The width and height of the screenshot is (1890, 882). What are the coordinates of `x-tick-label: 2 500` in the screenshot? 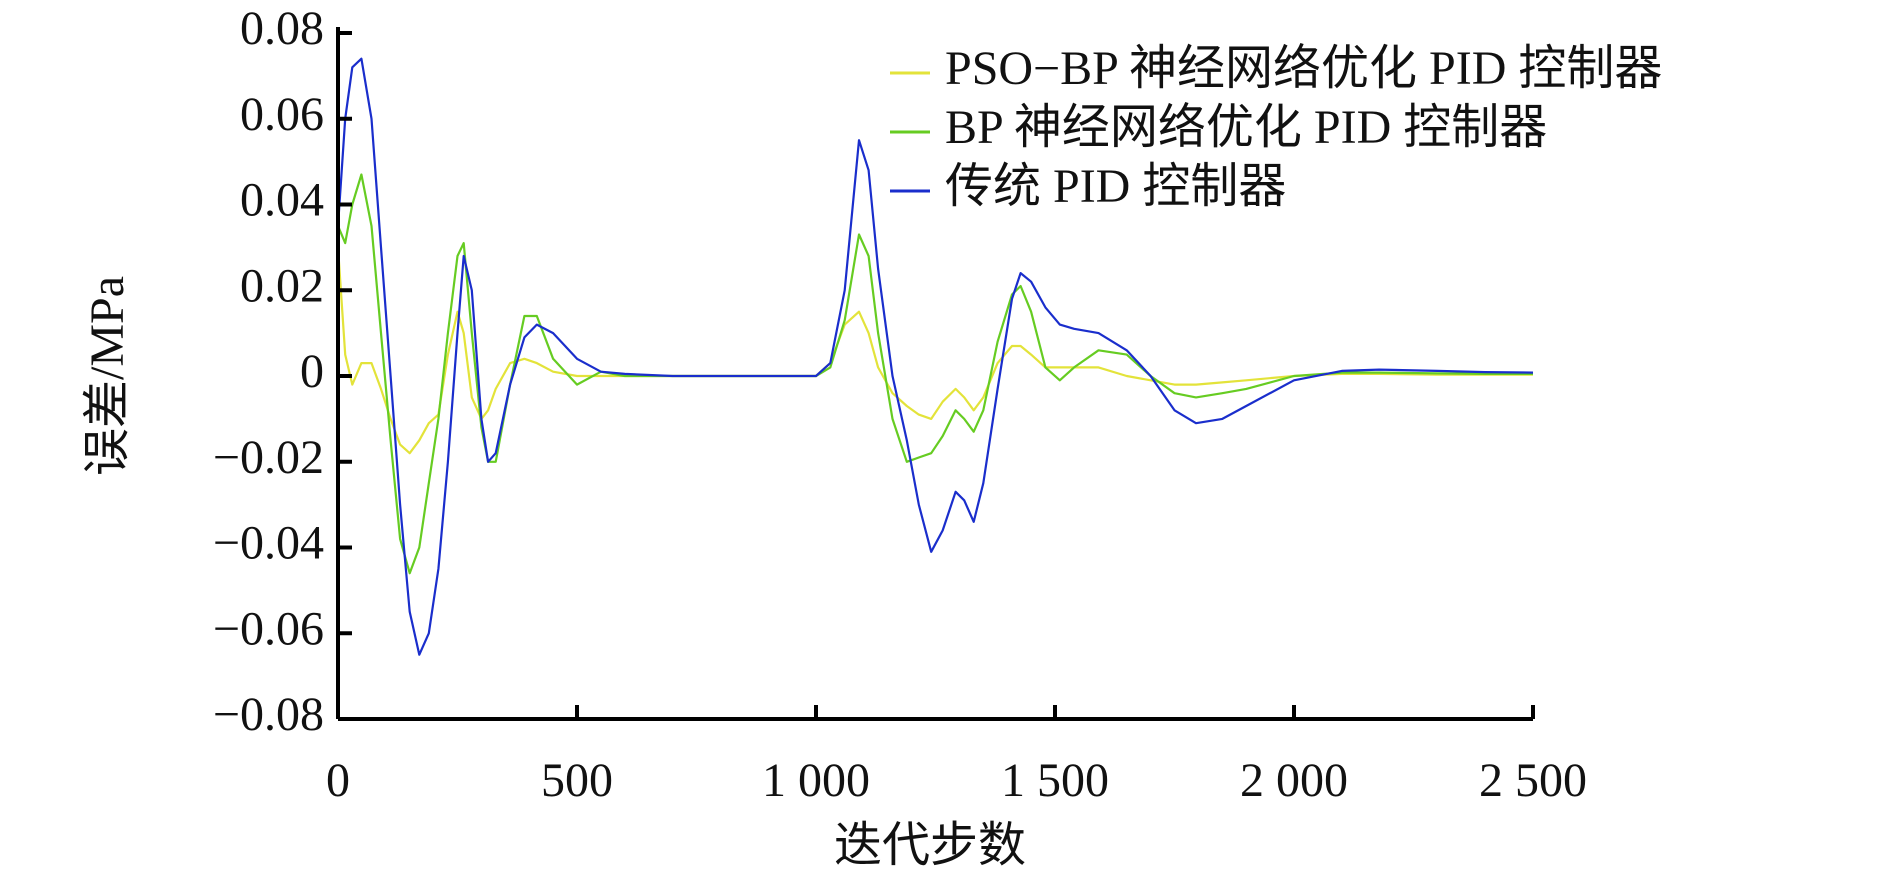 It's located at (1533, 780).